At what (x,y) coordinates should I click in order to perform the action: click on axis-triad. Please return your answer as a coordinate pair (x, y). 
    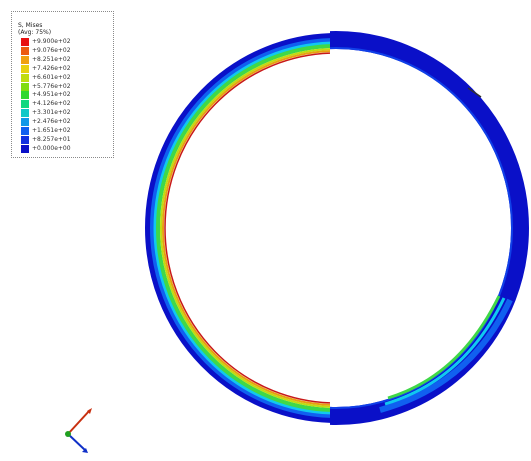
    Looking at the image, I should click on (77, 430).